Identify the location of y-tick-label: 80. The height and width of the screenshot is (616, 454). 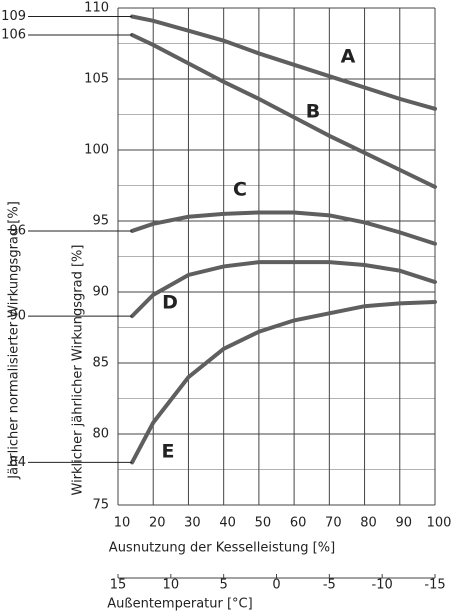
(100, 434).